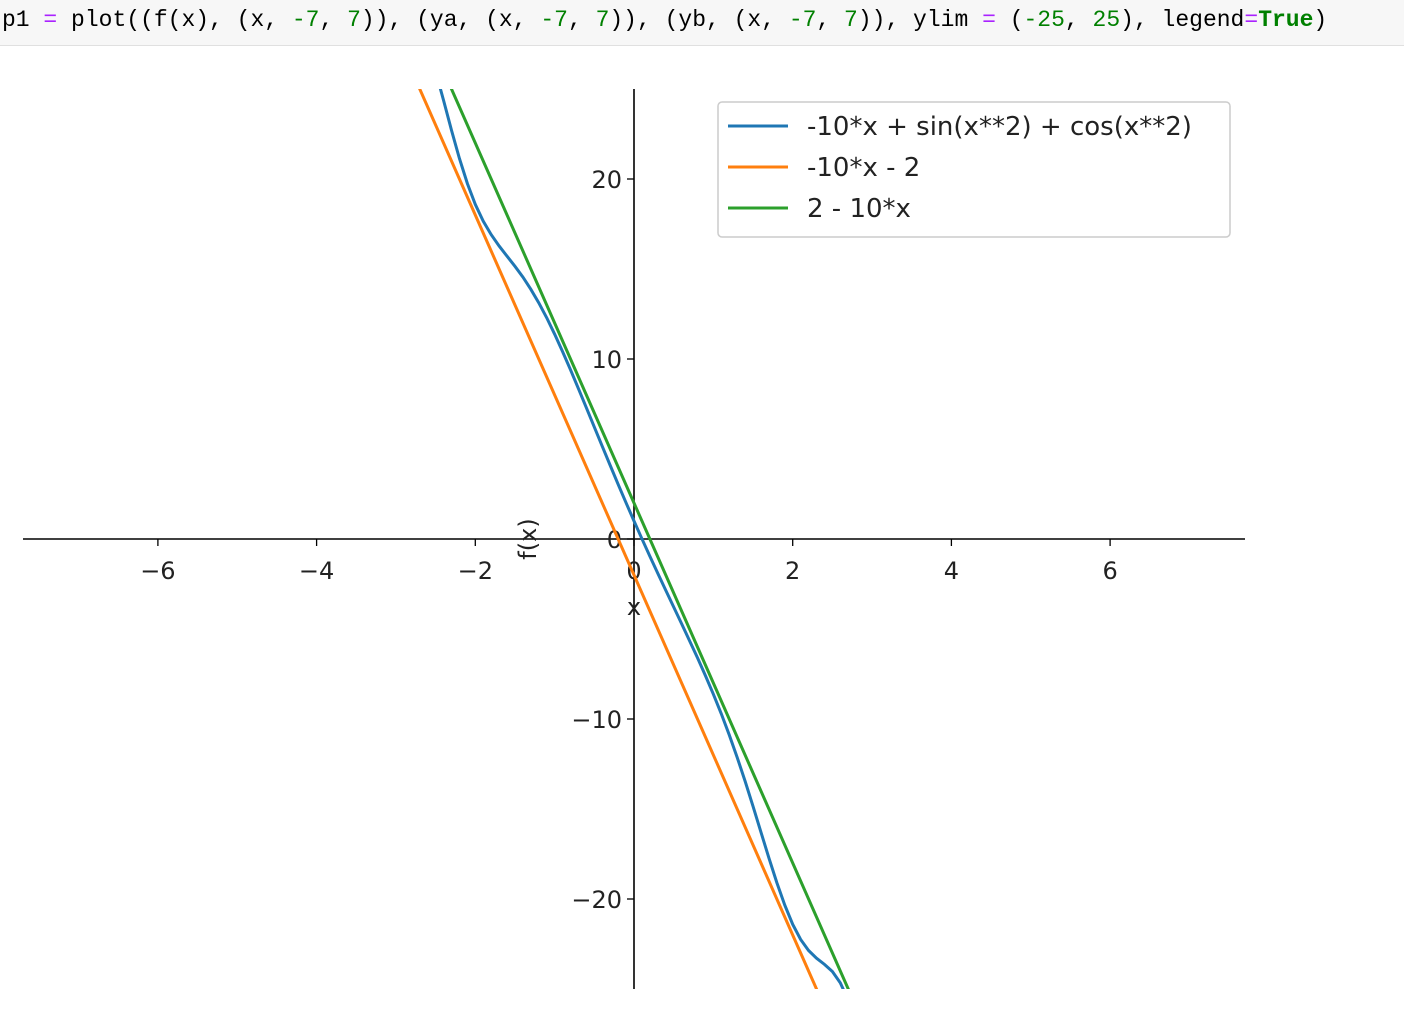 Image resolution: width=1404 pixels, height=1029 pixels. I want to click on y-tick-label: −20, so click(596, 900).